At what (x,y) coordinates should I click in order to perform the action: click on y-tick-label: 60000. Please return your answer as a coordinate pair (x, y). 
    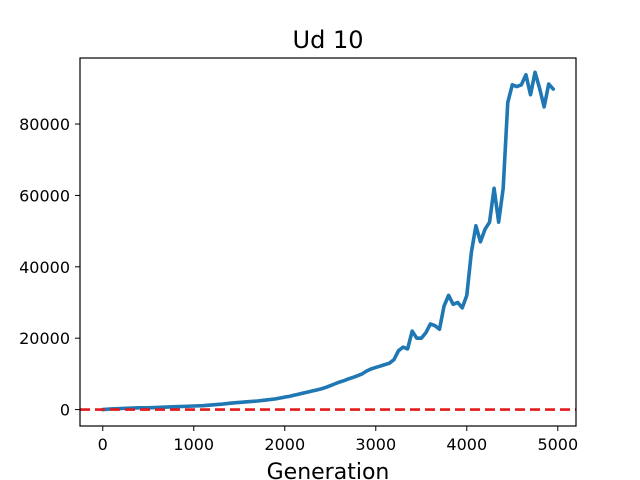
    Looking at the image, I should click on (44, 195).